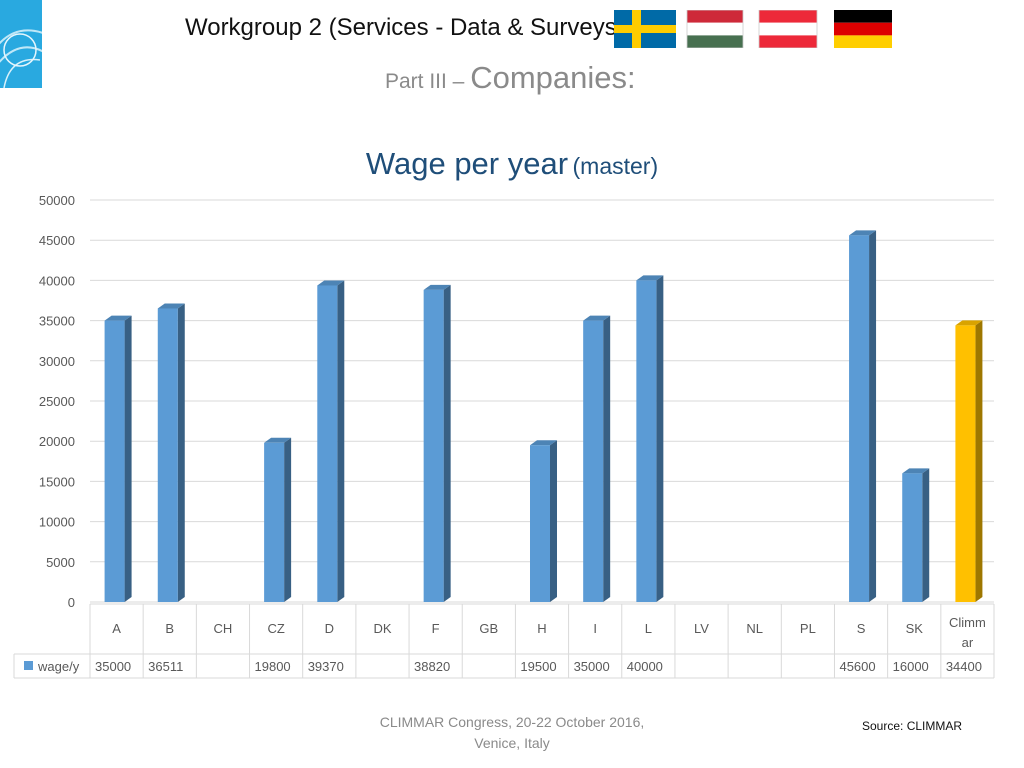 The image size is (1024, 768). What do you see at coordinates (278, 519) in the screenshot?
I see `bar-CZ` at bounding box center [278, 519].